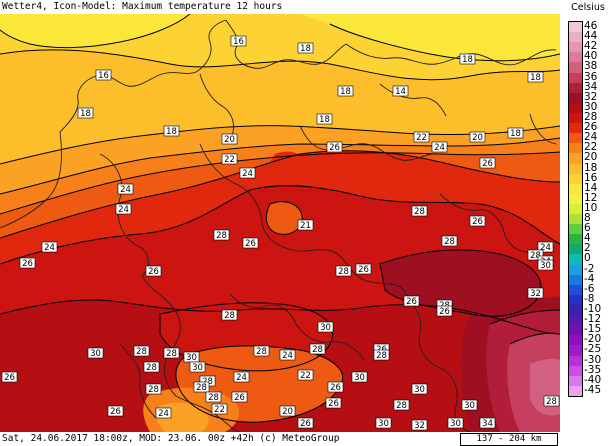 The height and width of the screenshot is (446, 612). I want to click on iso-label: 21, so click(305, 225).